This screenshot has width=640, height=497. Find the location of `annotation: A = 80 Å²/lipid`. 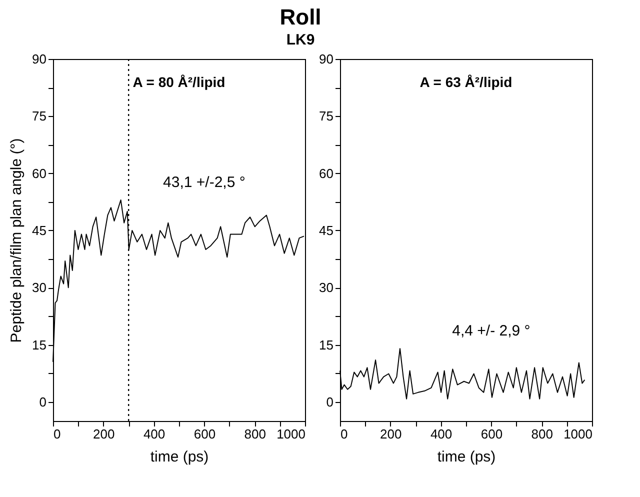

annotation: A = 80 Å²/lipid is located at coordinates (179, 82).